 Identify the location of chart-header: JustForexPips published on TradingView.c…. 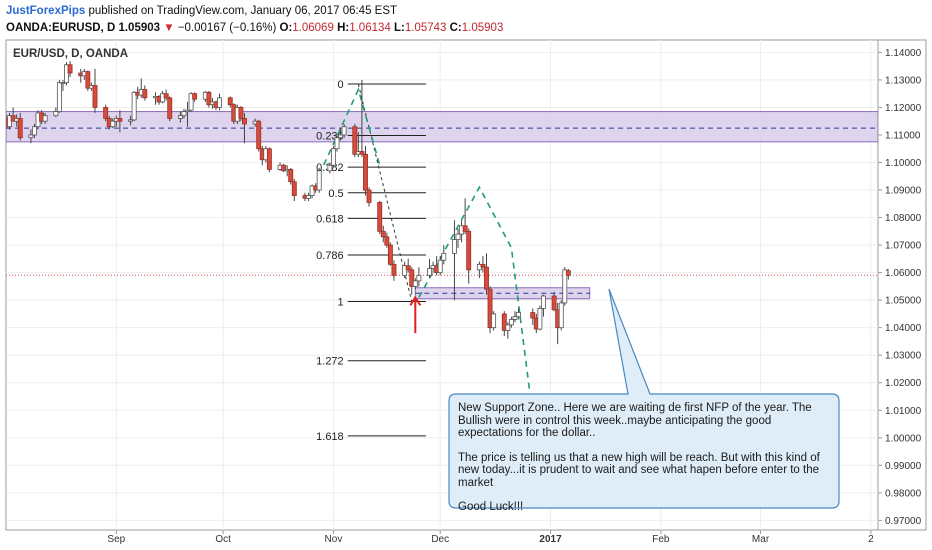
(466, 20).